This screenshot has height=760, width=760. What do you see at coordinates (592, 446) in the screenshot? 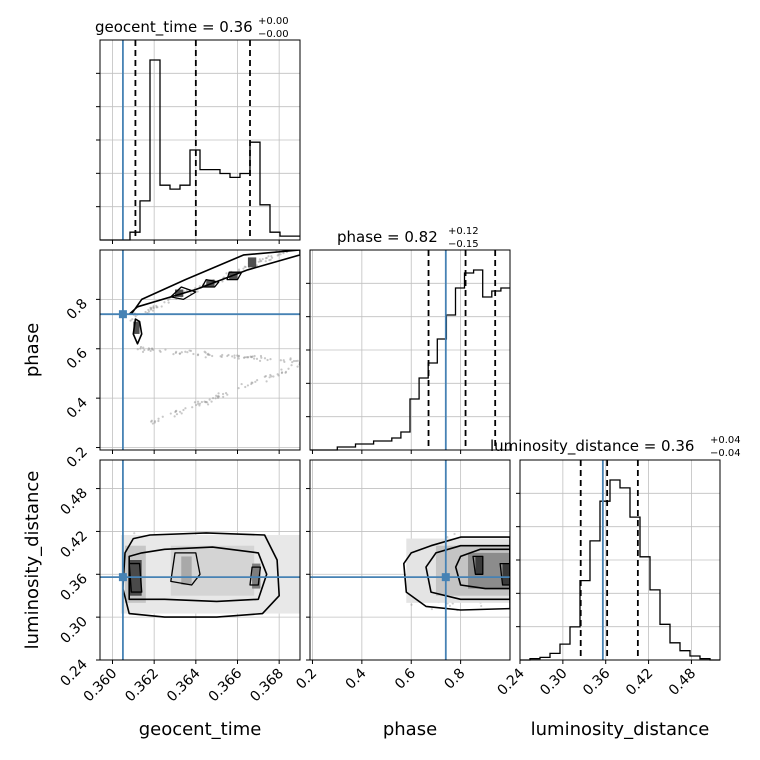
I see `title-luminosity-distance: luminosity_distance = 0.36` at bounding box center [592, 446].